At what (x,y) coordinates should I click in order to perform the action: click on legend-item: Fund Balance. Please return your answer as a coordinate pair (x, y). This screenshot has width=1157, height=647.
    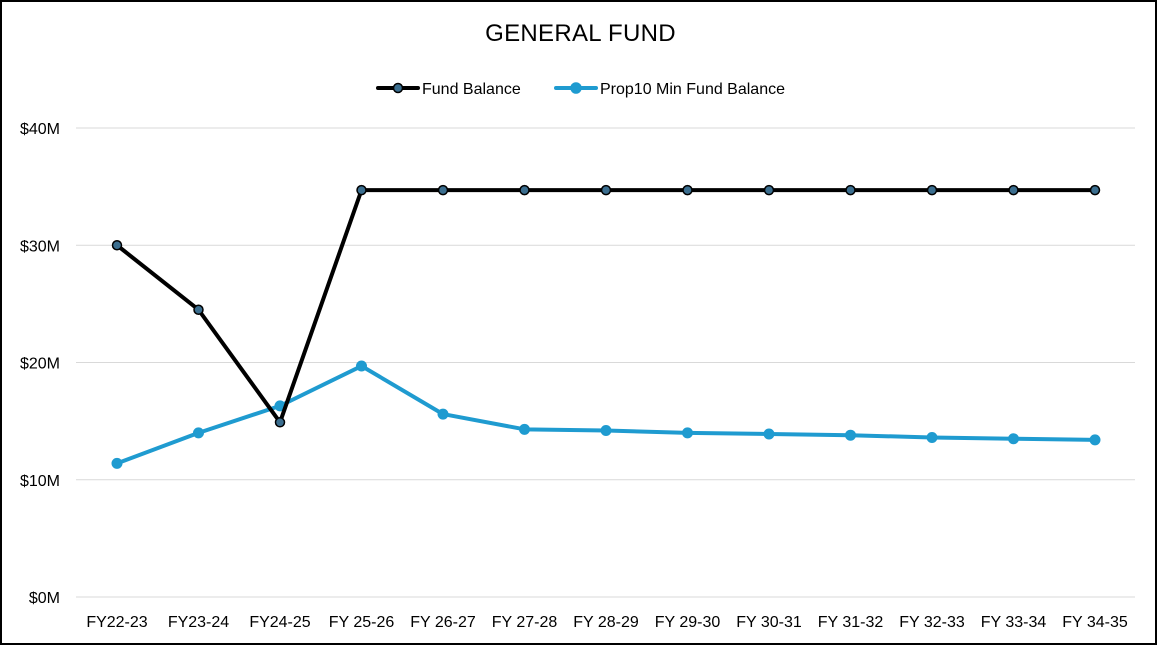
    Looking at the image, I should click on (448, 89).